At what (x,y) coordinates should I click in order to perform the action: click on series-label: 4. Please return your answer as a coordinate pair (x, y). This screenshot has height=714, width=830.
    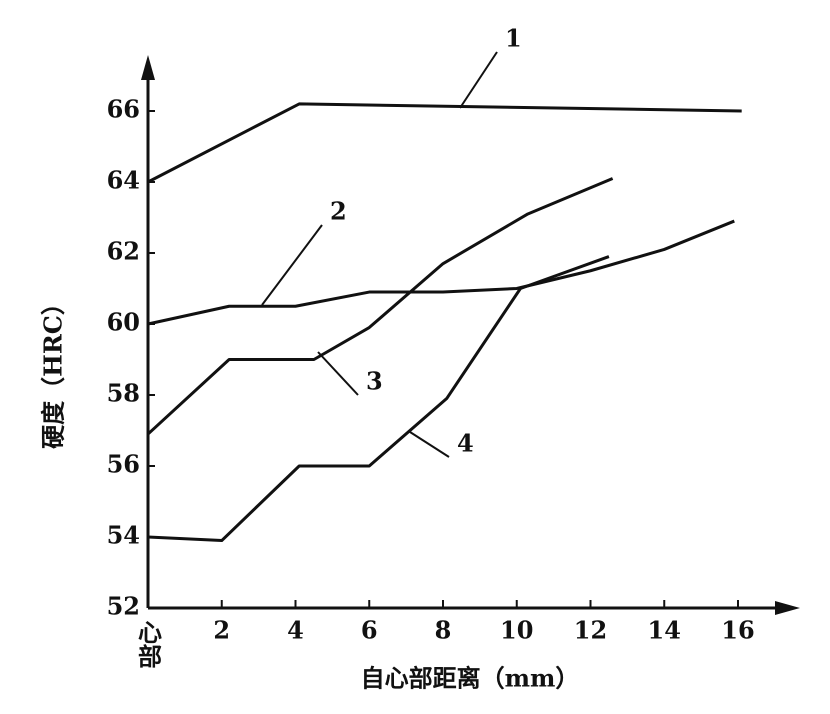
    Looking at the image, I should click on (465, 443).